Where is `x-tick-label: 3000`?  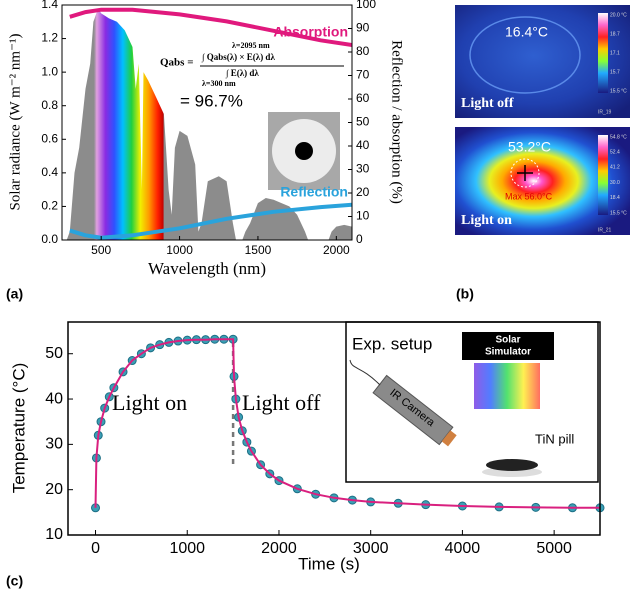
x-tick-label: 3000 is located at coordinates (371, 548).